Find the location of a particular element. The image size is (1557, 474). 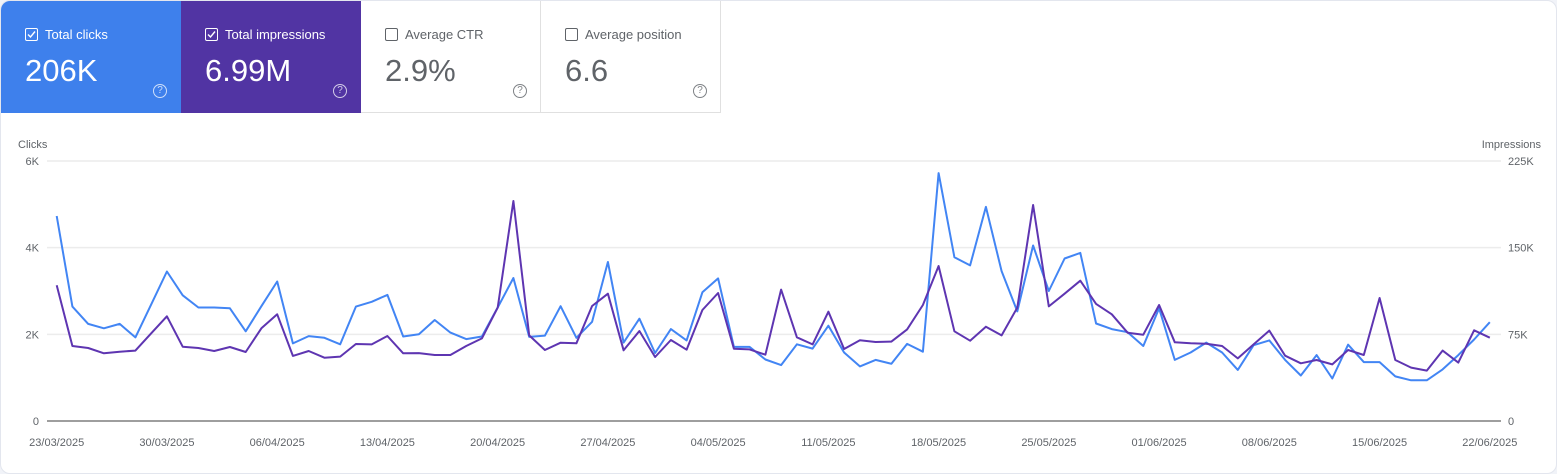

metric-label: Total clicks is located at coordinates (76, 34).